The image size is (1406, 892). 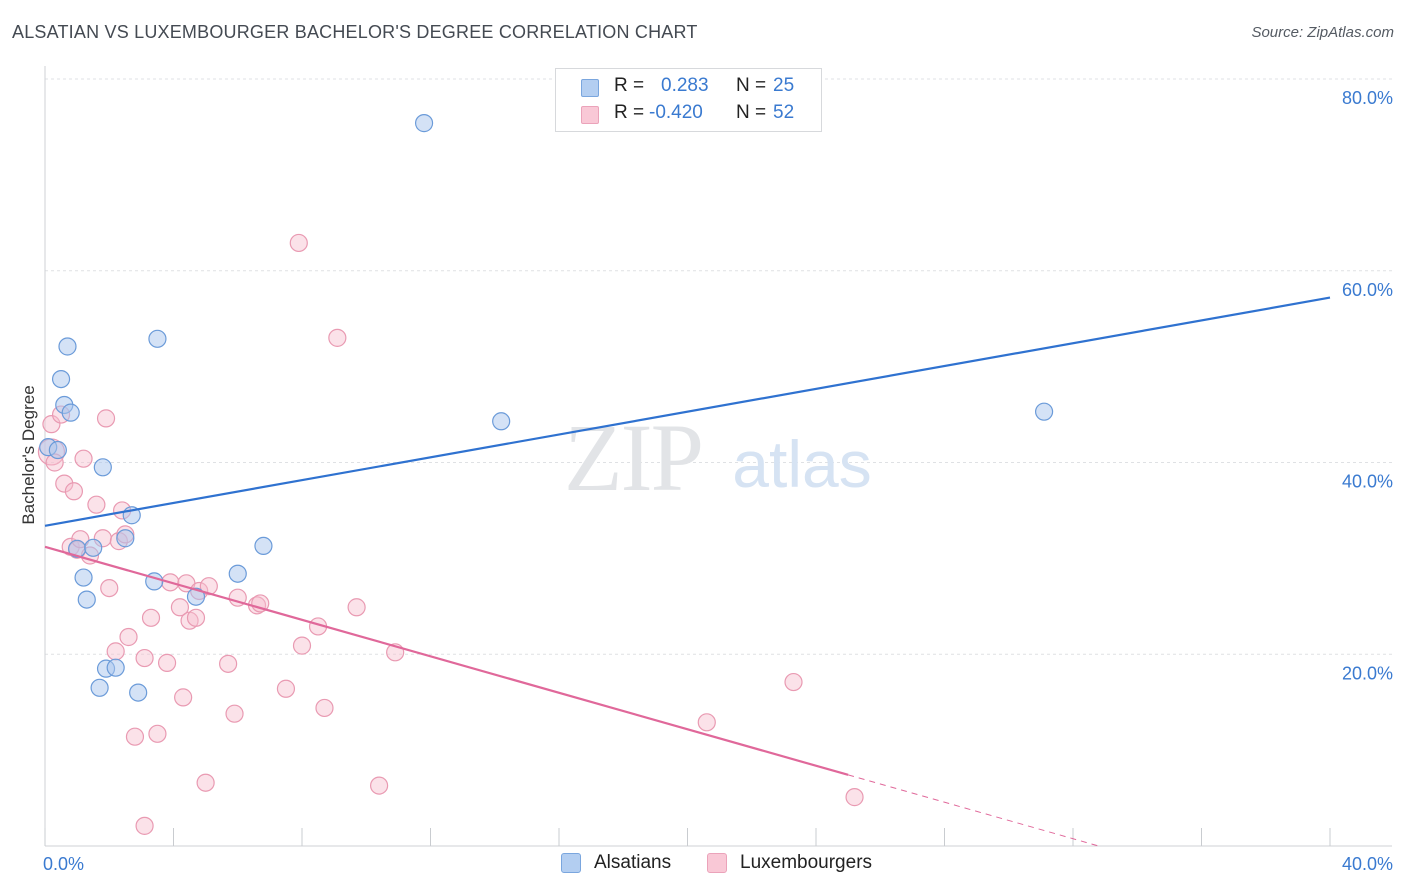 I want to click on legend-r-value: 0.283, so click(x=685, y=85).